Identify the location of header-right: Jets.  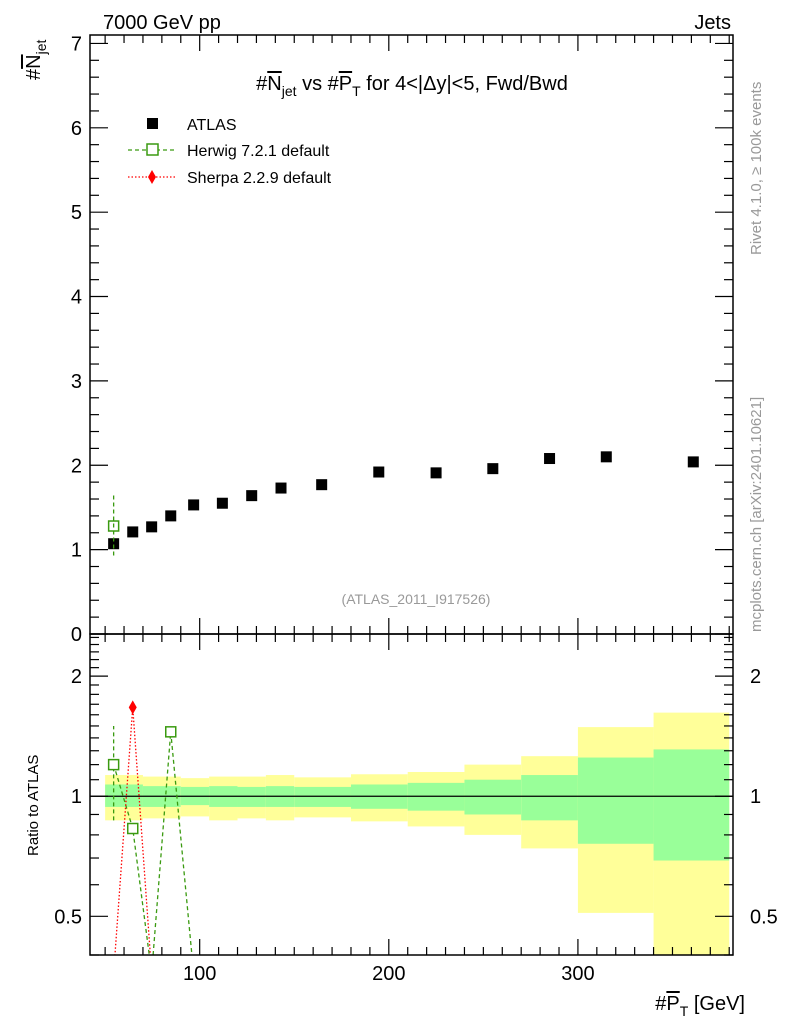
(712, 23).